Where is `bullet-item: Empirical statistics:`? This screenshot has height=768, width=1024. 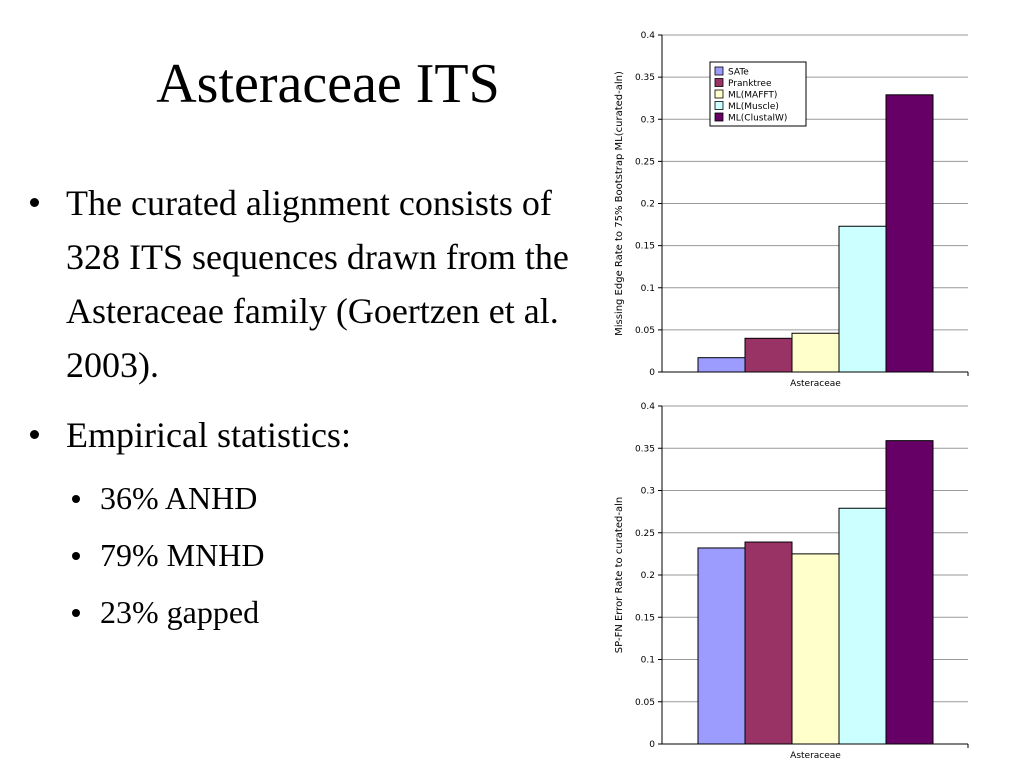 bullet-item: Empirical statistics: is located at coordinates (318, 435).